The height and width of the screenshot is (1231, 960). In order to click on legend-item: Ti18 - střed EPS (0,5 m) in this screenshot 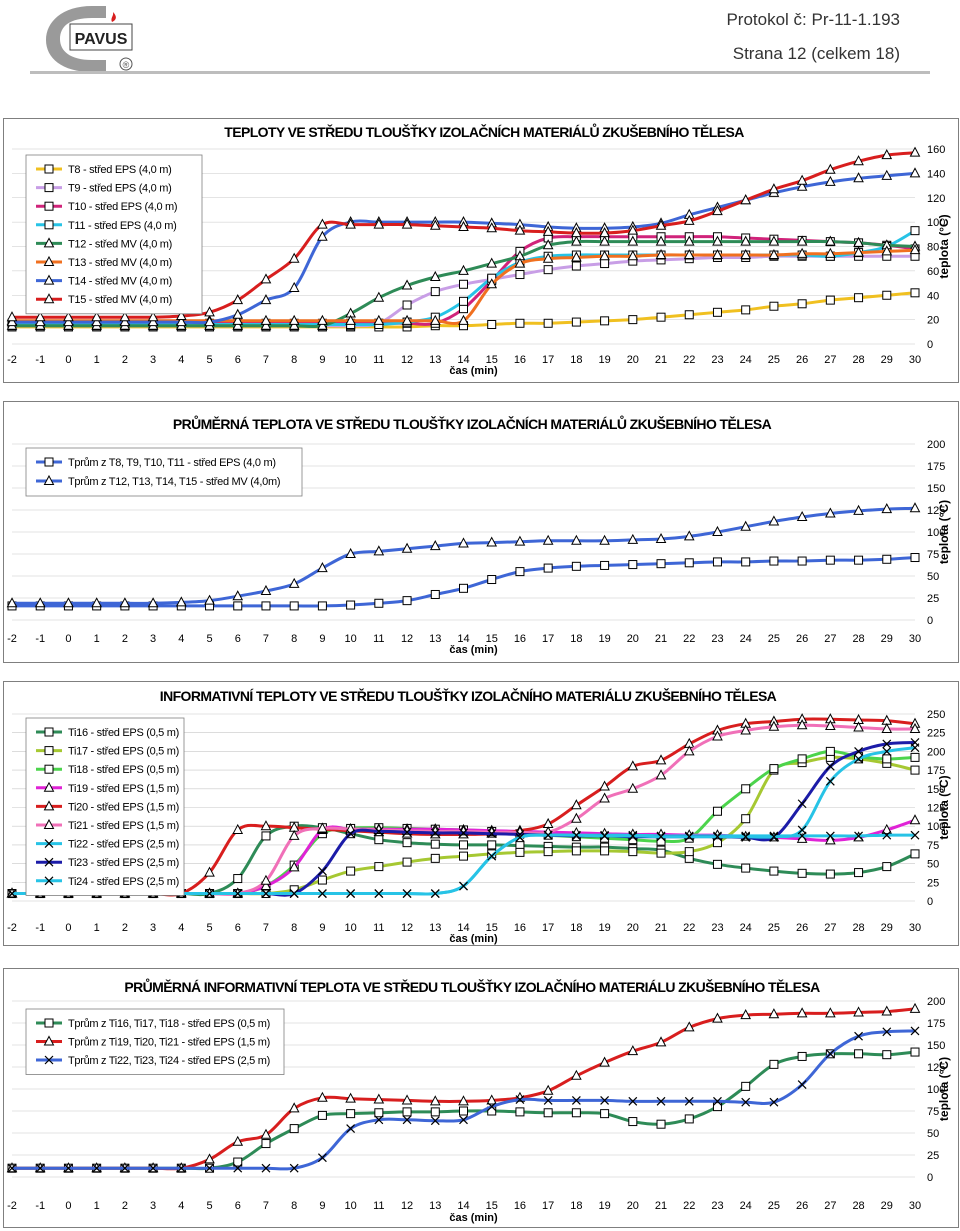, I will do `click(107, 770)`.